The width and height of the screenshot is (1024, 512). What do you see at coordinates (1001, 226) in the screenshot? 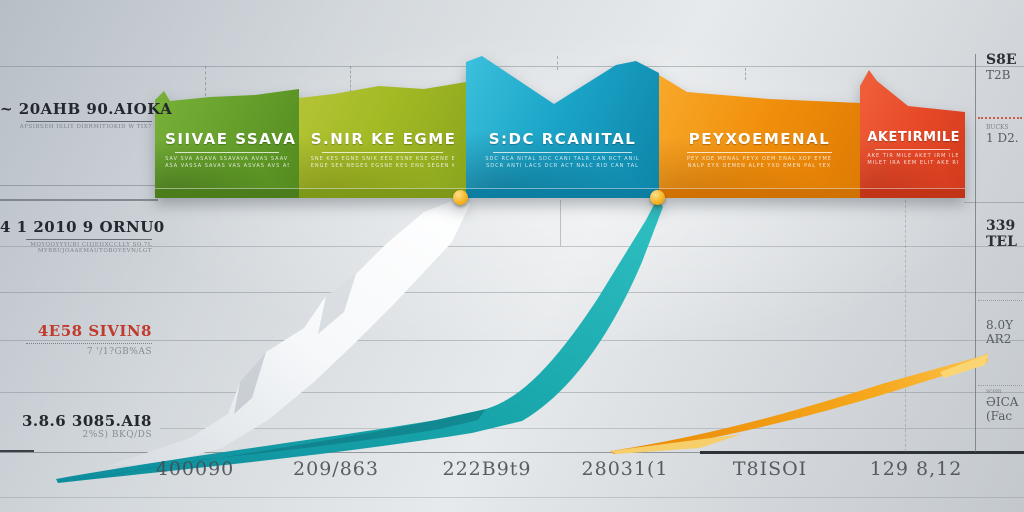
I see `label-line: 339` at bounding box center [1001, 226].